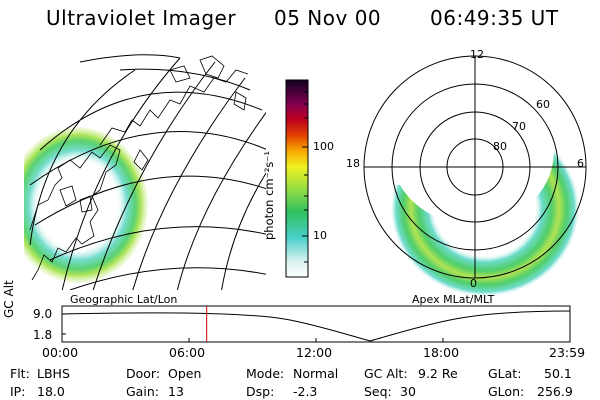 This screenshot has height=400, width=600. I want to click on polar-lat-60: 60, so click(543, 104).